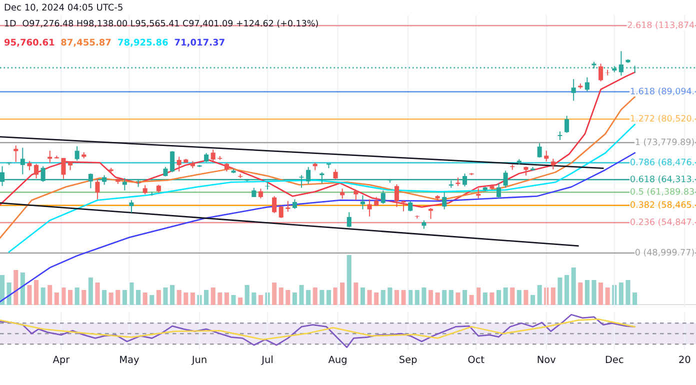 This screenshot has width=696, height=385. What do you see at coordinates (337, 360) in the screenshot?
I see `x-tick-label: Aug` at bounding box center [337, 360].